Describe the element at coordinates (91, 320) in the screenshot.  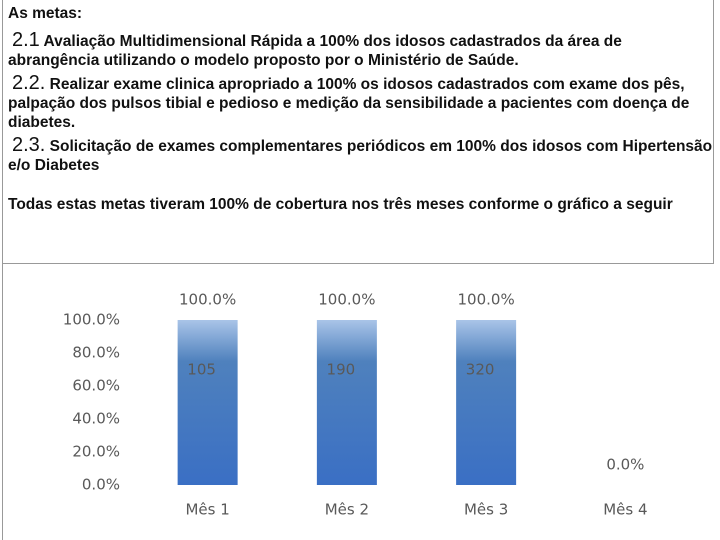
I see `y-tick-label: 100.0%` at that location.